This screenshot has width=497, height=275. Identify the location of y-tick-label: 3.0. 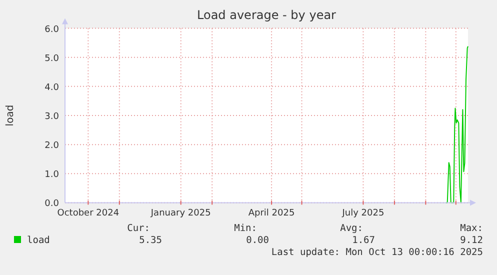
(52, 117).